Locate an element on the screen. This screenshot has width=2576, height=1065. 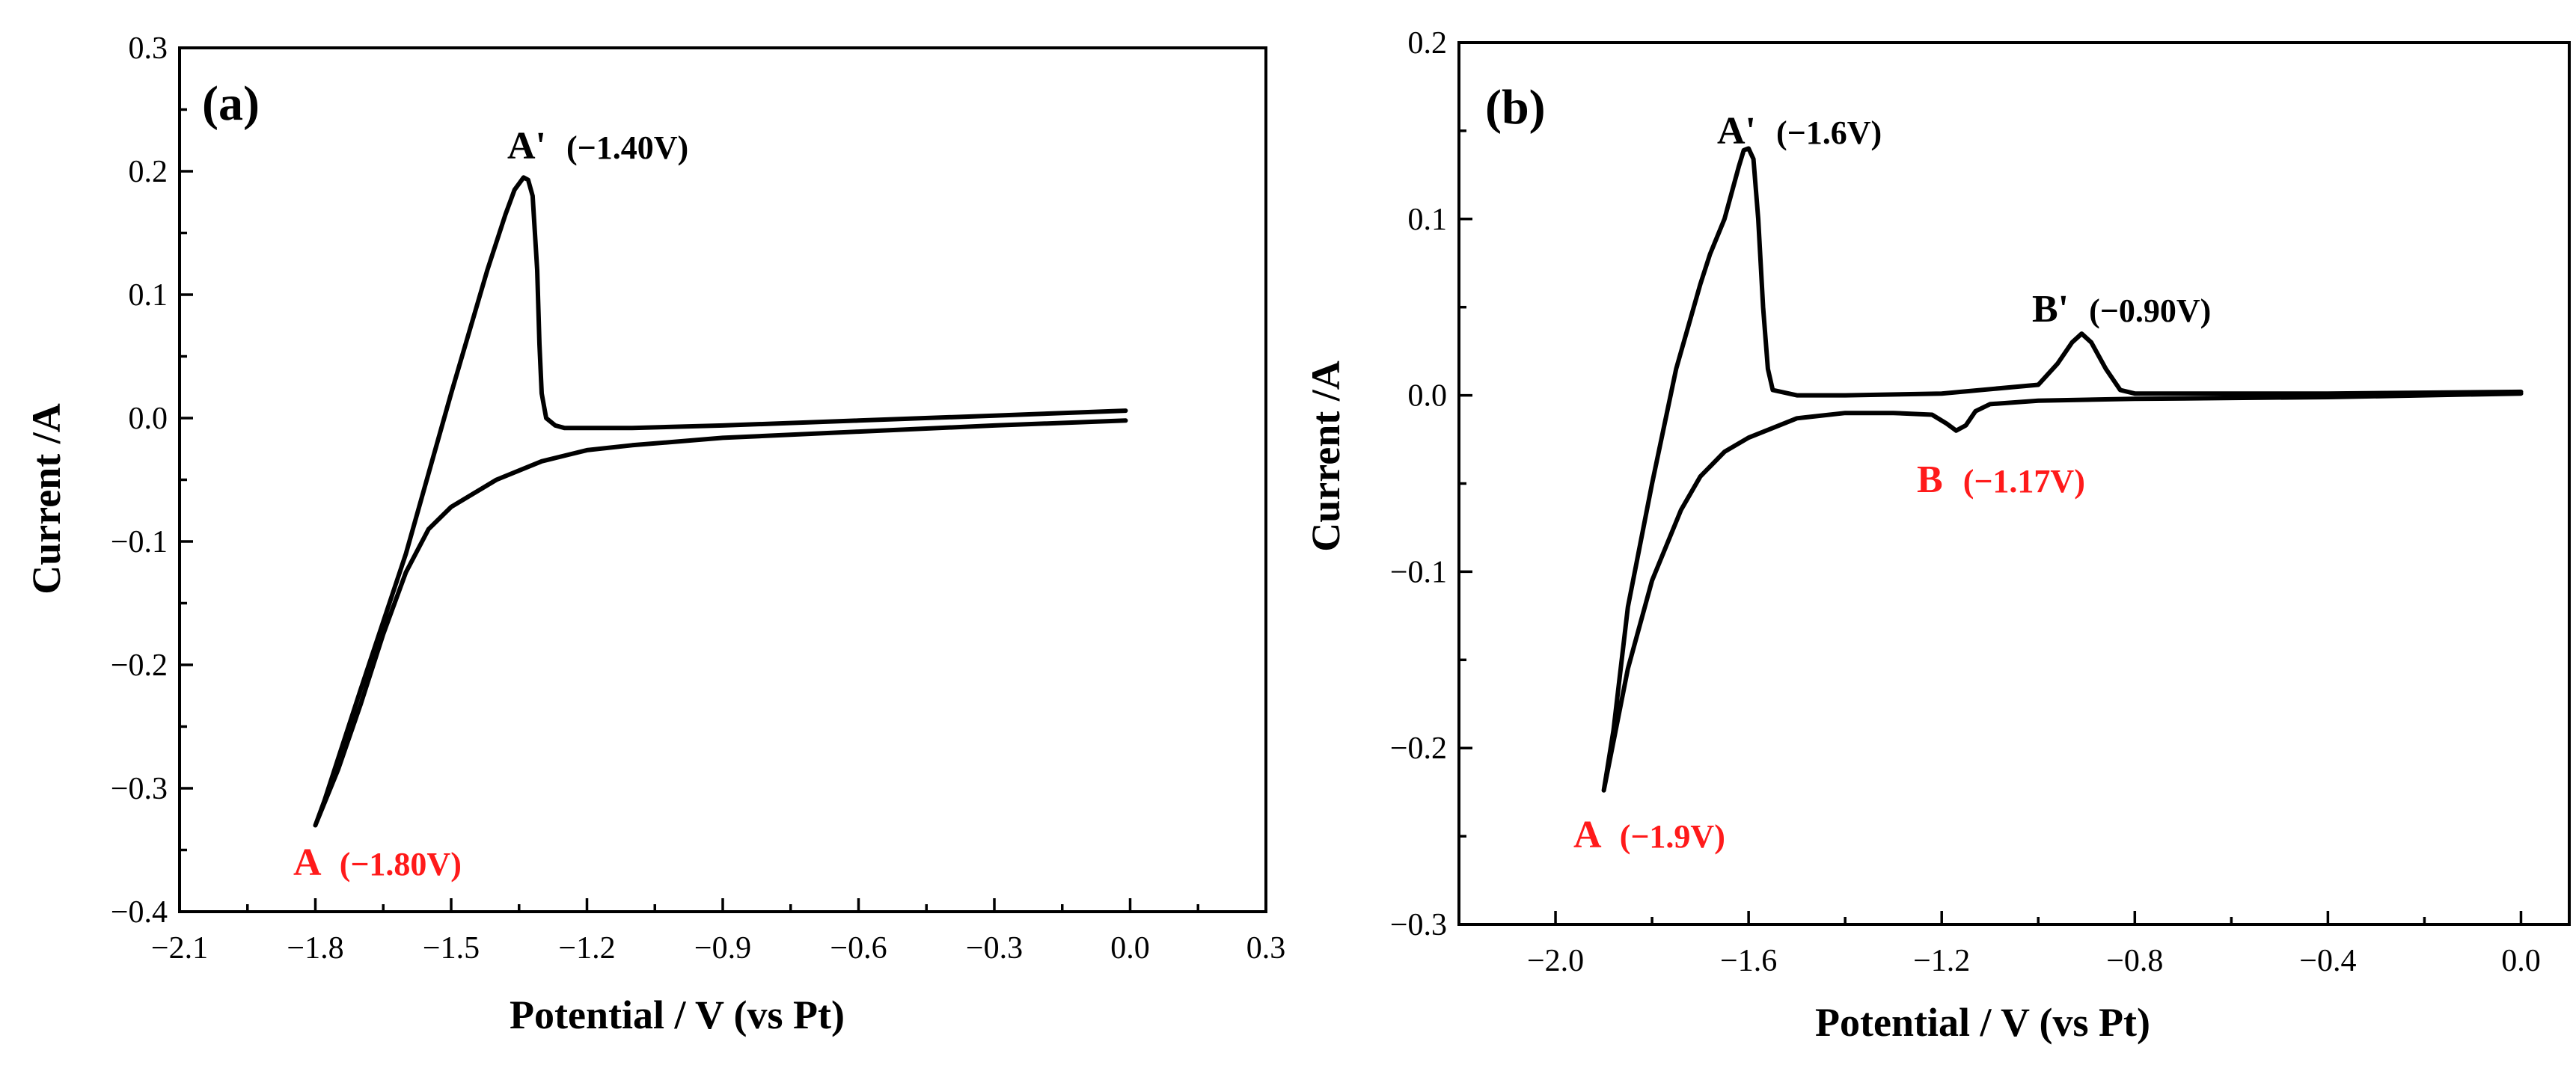
panel-b-peak-b: B (−1.17V) is located at coordinates (2001, 480).